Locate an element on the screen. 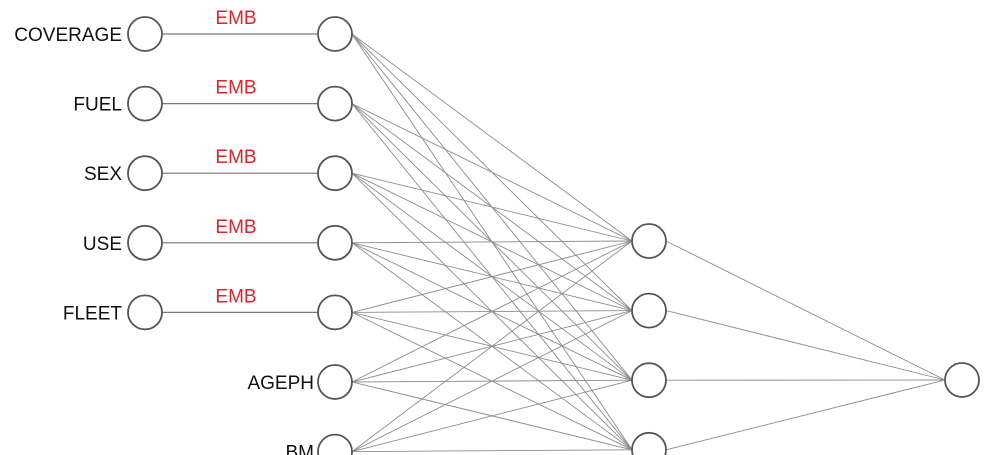  categorical-input-label: FUEL is located at coordinates (97, 105).